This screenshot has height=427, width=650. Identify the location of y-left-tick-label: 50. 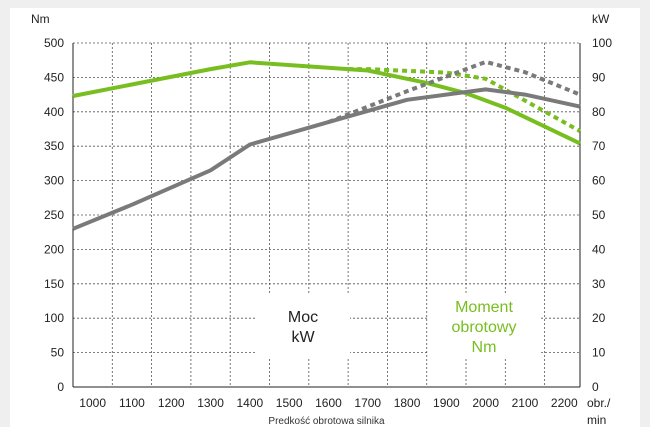
(58, 353).